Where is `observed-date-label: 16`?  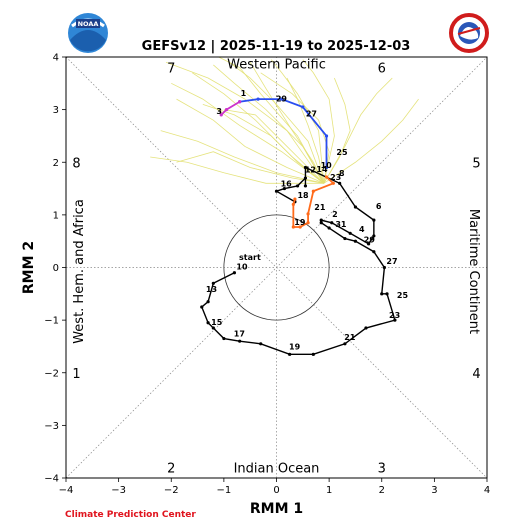
observed-date-label: 16 is located at coordinates (287, 184).